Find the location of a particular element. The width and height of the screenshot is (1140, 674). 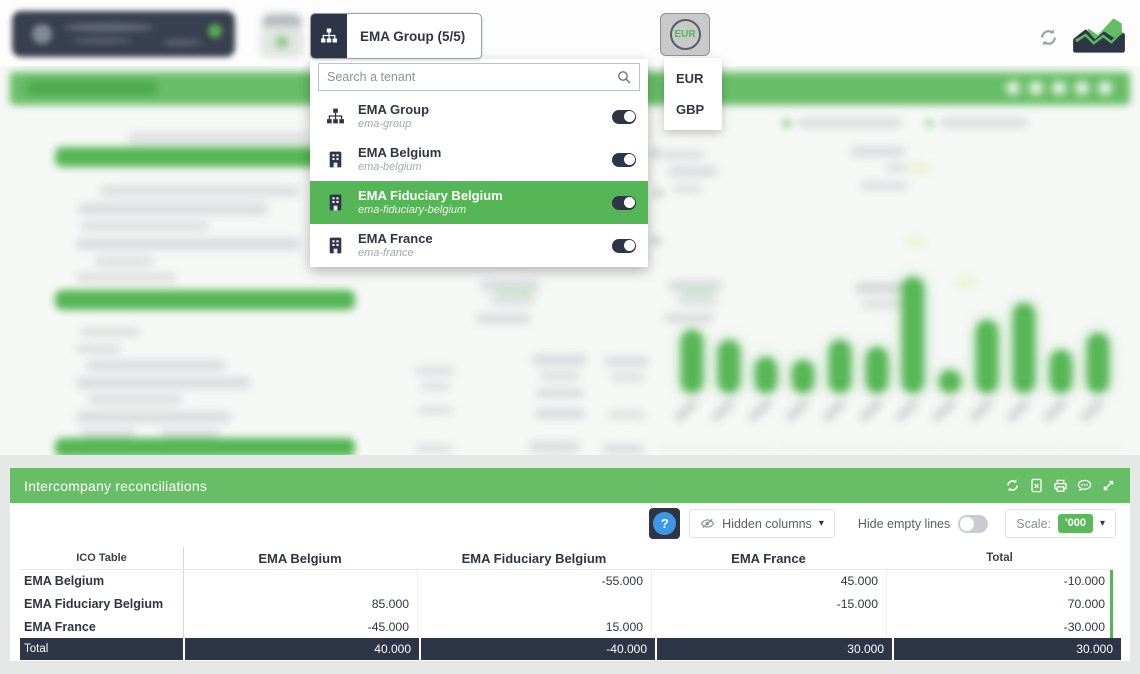

tenant-search-input is located at coordinates (479, 77).